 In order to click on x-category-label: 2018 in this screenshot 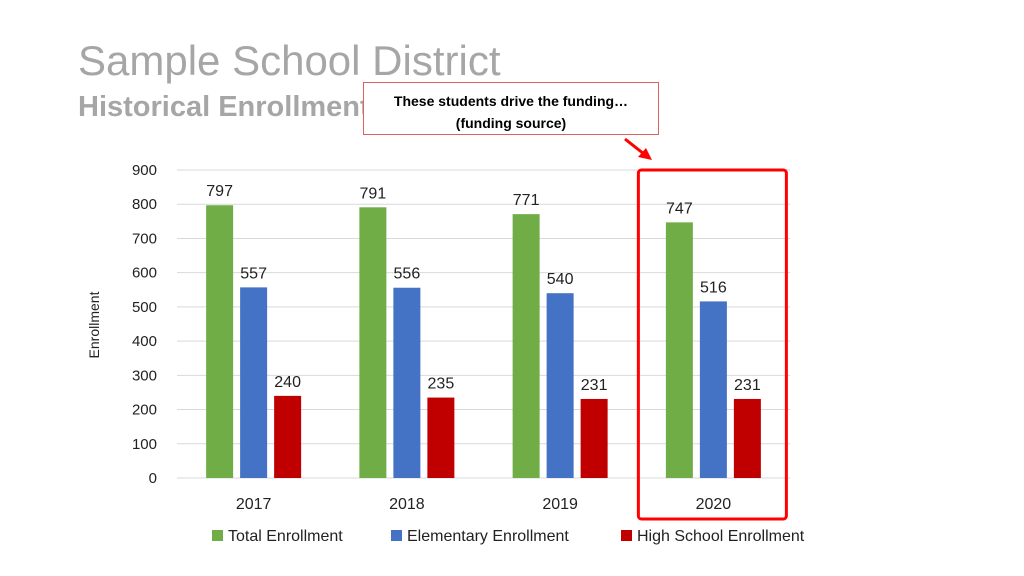, I will do `click(407, 504)`.